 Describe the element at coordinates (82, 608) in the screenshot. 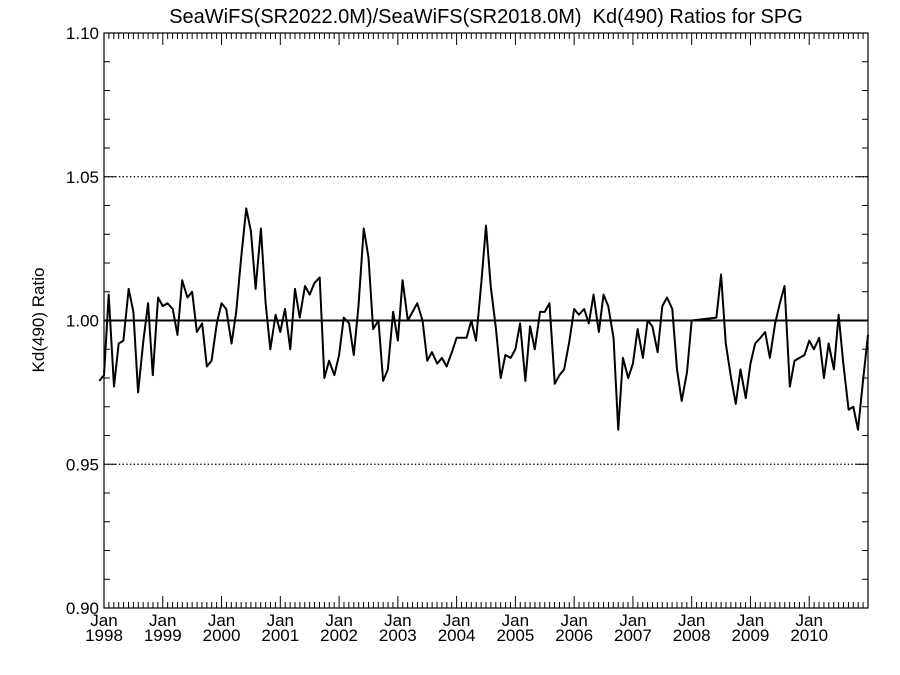

I see `y-tick-label: 0.90` at that location.